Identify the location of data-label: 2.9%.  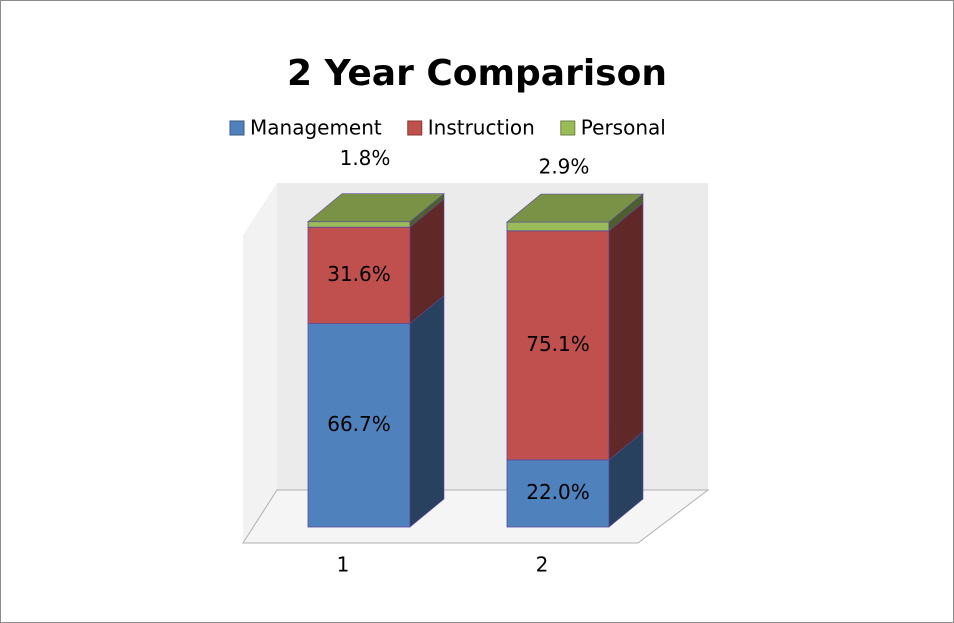
(564, 167).